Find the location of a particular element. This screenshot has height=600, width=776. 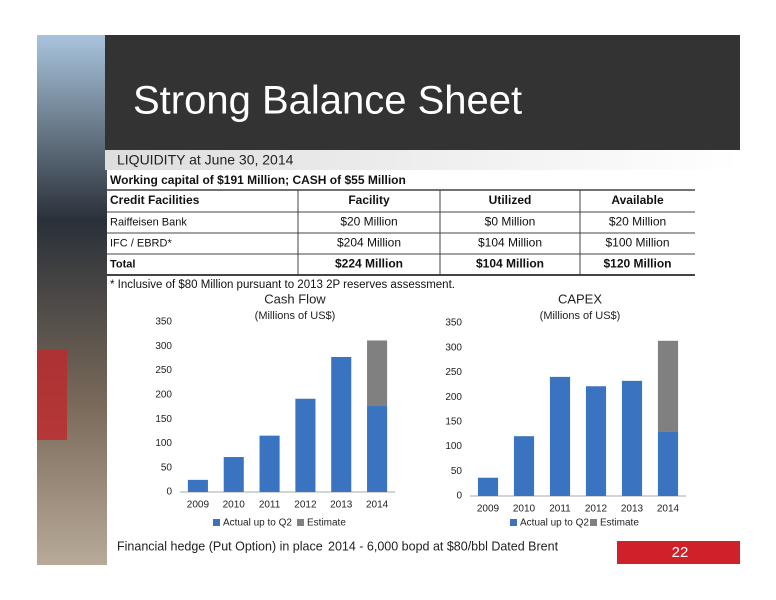

page-number: 22 is located at coordinates (680, 552).